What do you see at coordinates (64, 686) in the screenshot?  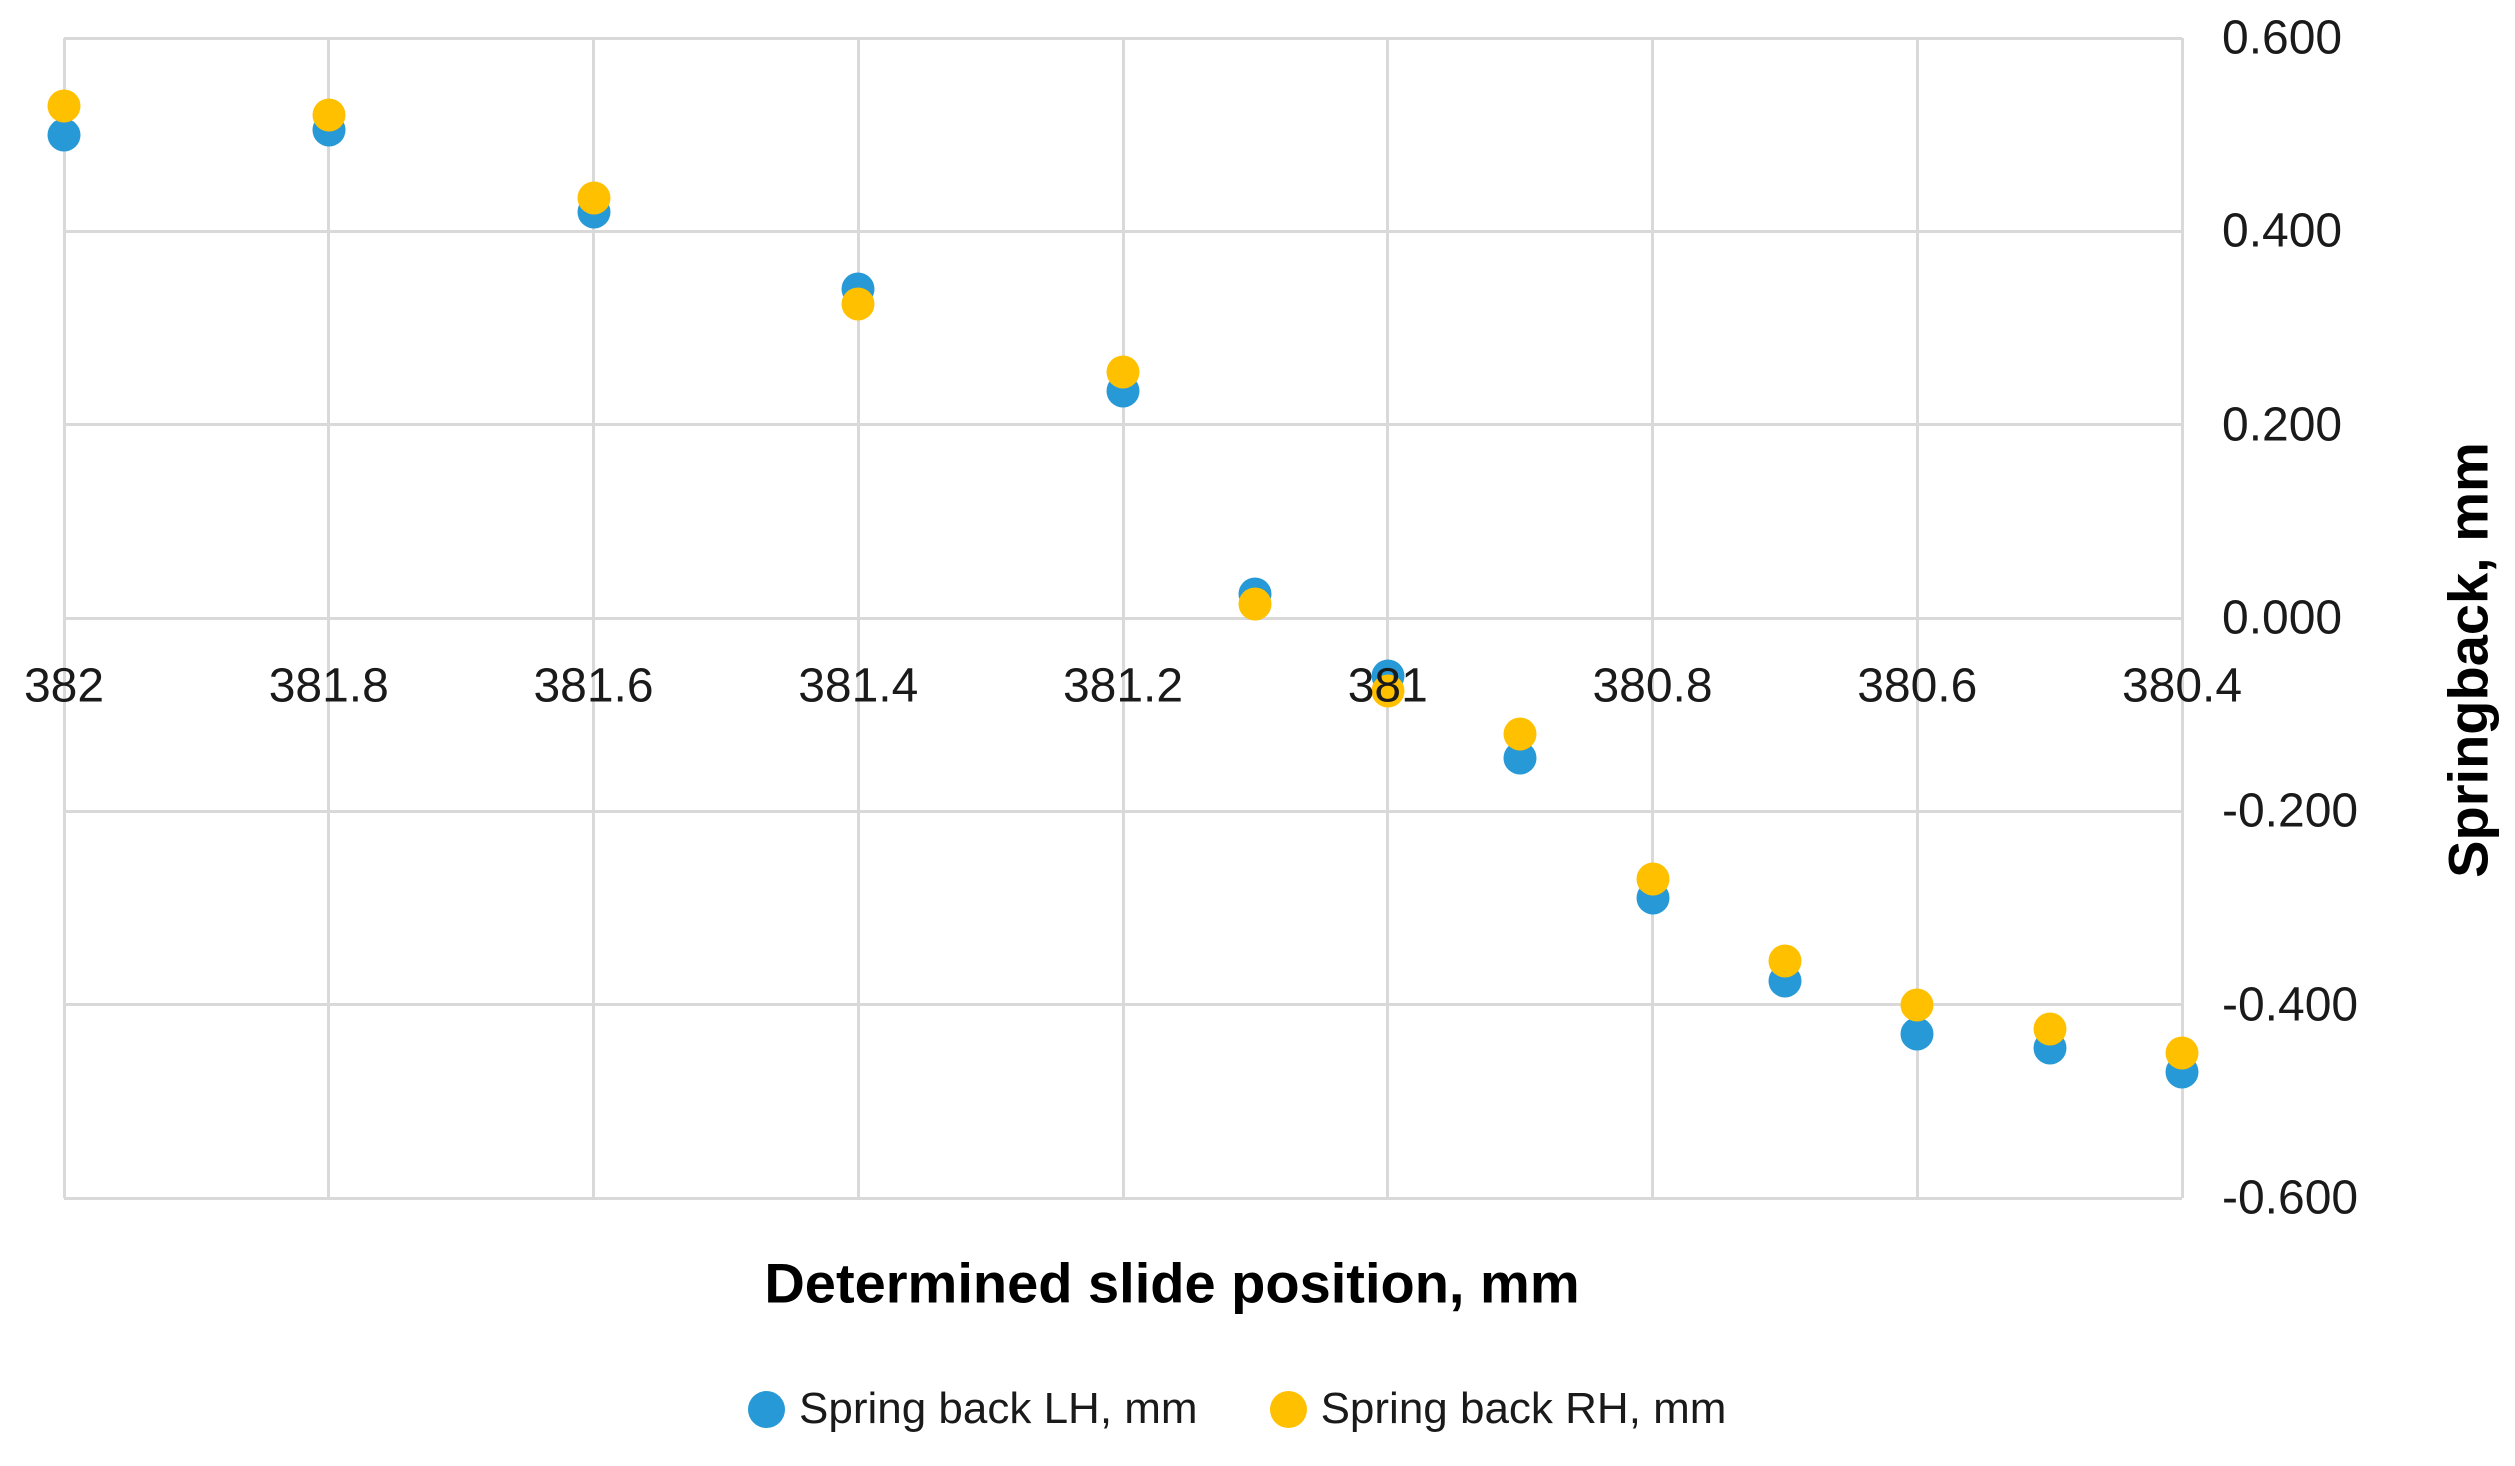 I see `x-axis-tick-label: 382` at bounding box center [64, 686].